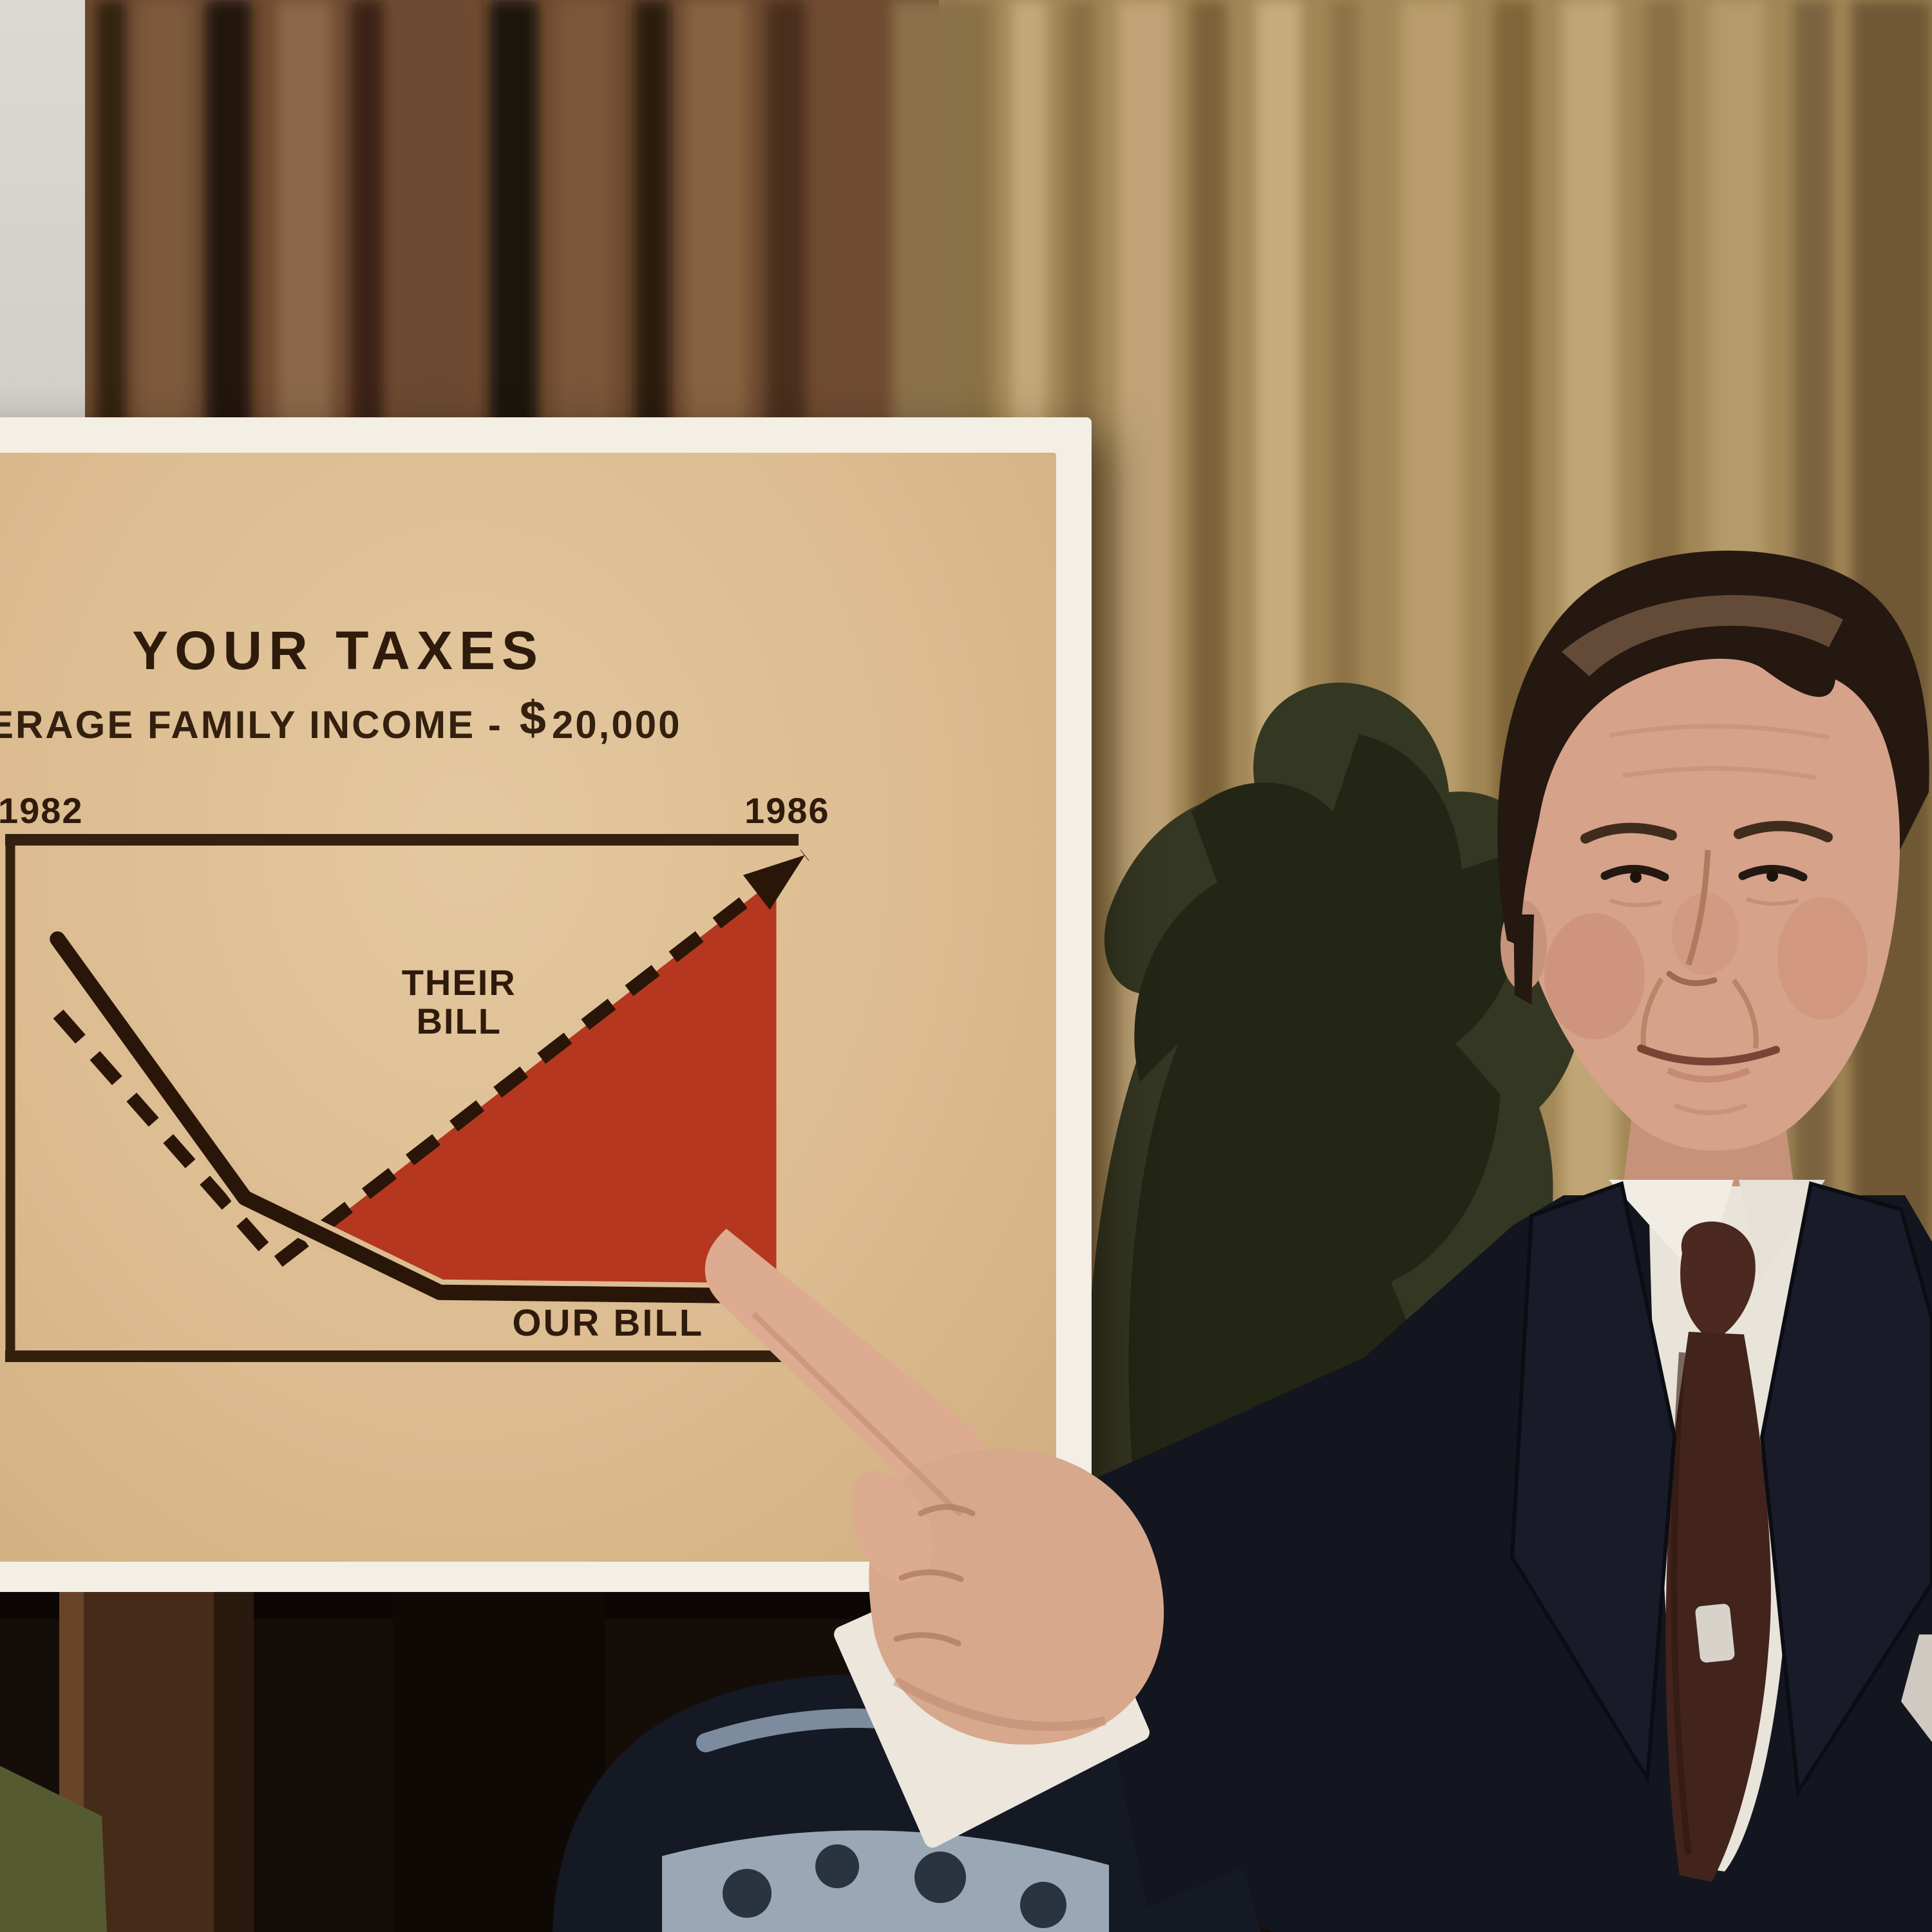  I want to click on their-bill-line1: THEIR, so click(459, 982).